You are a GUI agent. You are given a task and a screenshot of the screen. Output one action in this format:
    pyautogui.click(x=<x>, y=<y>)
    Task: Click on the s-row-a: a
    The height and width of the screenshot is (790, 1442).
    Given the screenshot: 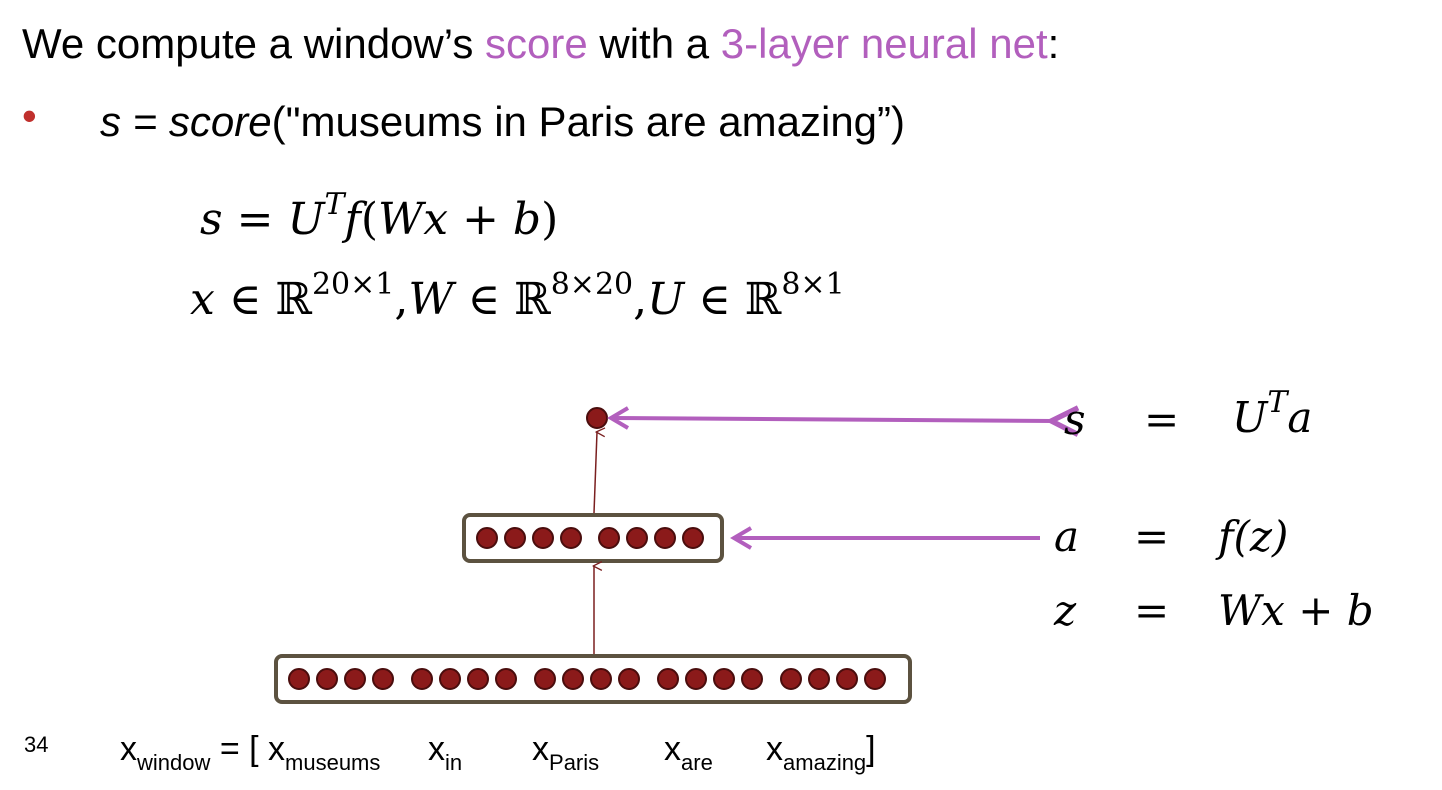 What is the action you would take?
    pyautogui.click(x=1300, y=417)
    